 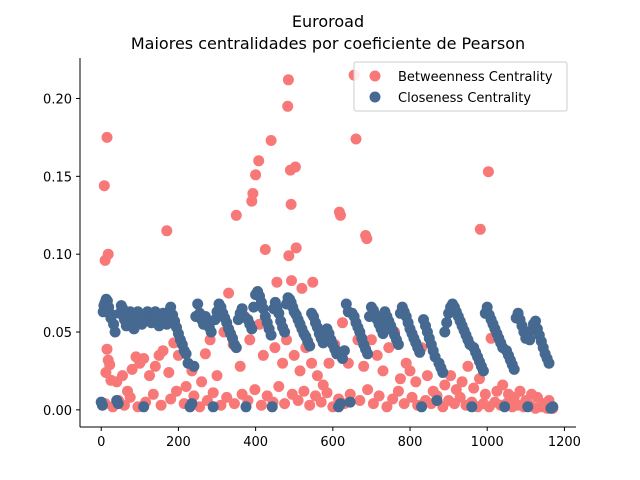 What do you see at coordinates (57, 177) in the screenshot?
I see `y-tick-label: 0.15` at bounding box center [57, 177].